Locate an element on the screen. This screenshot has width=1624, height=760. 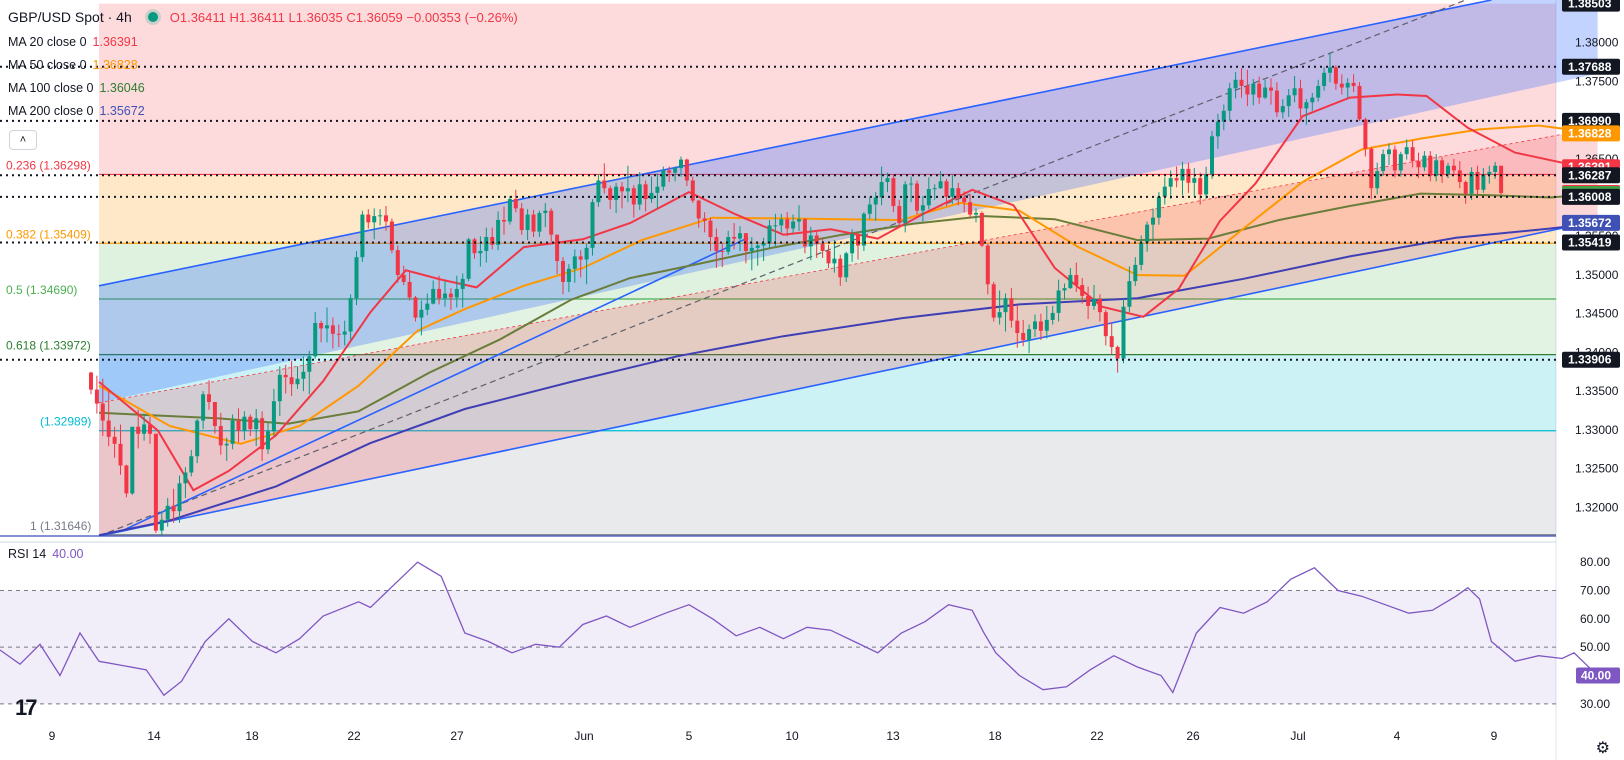
rsi-value: 40.00 is located at coordinates (68, 554).